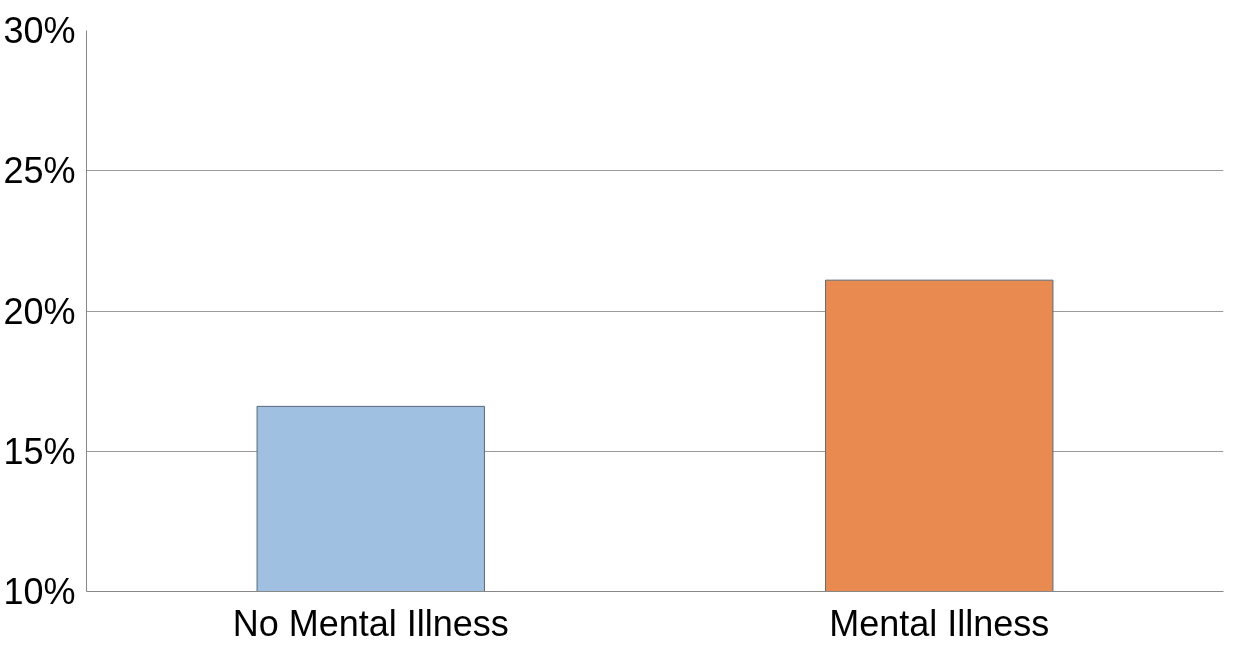 This screenshot has height=646, width=1233. What do you see at coordinates (39, 311) in the screenshot?
I see `y-tick-label: 20%` at bounding box center [39, 311].